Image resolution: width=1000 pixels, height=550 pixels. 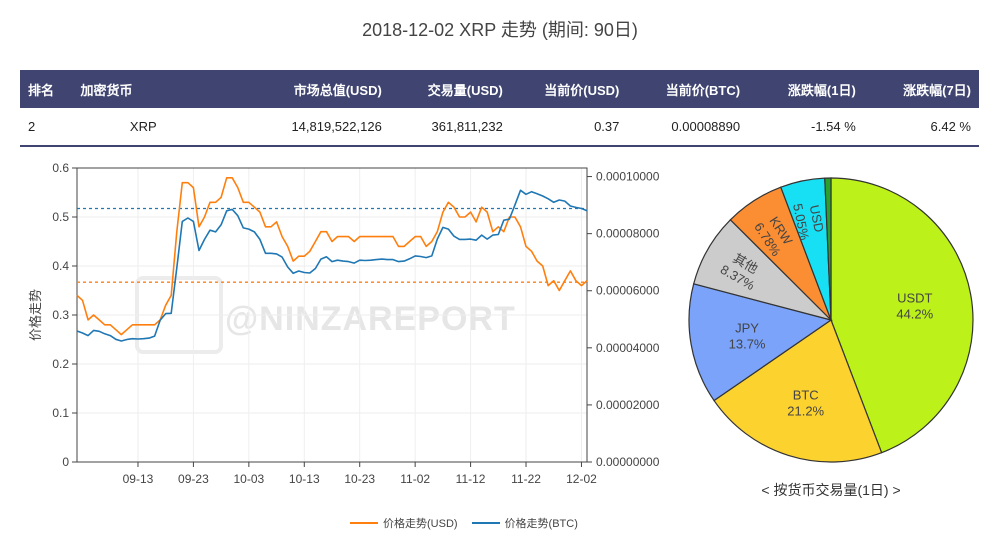 What do you see at coordinates (817, 219) in the screenshot?
I see `pie-slice-label: USD` at bounding box center [817, 219].